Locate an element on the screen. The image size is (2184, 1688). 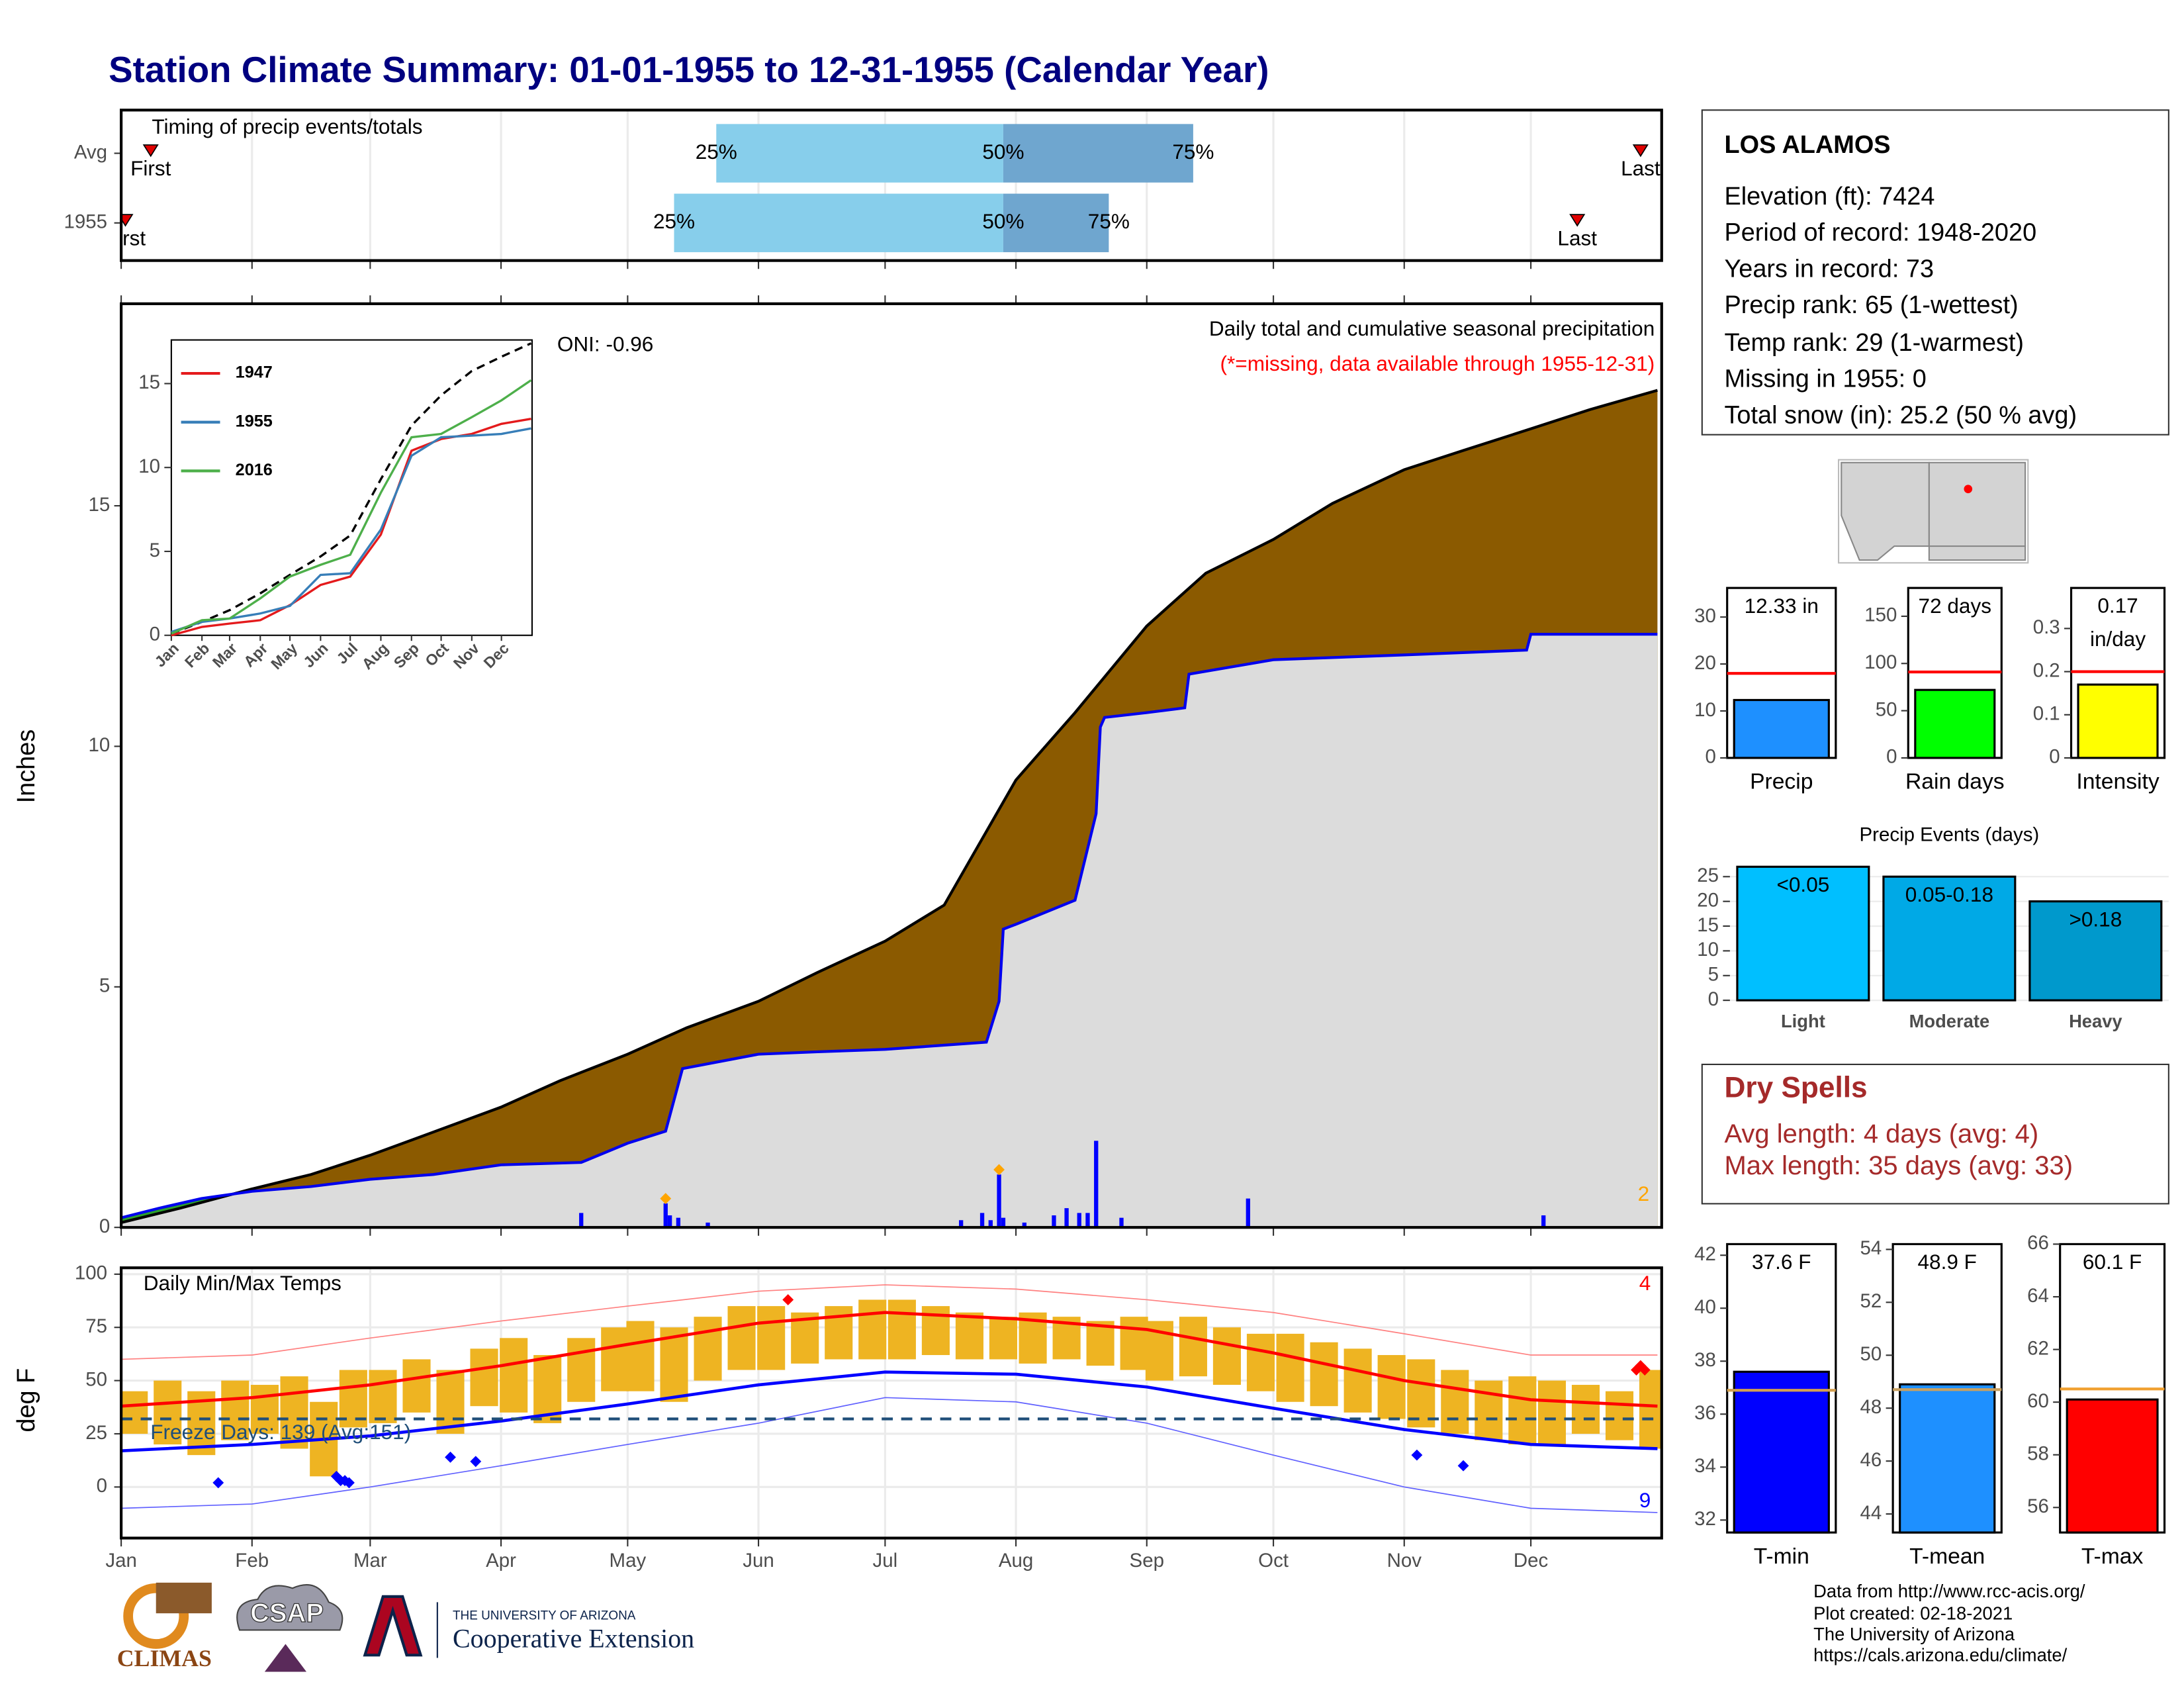
y-tick-label: 25 is located at coordinates (1708, 875).